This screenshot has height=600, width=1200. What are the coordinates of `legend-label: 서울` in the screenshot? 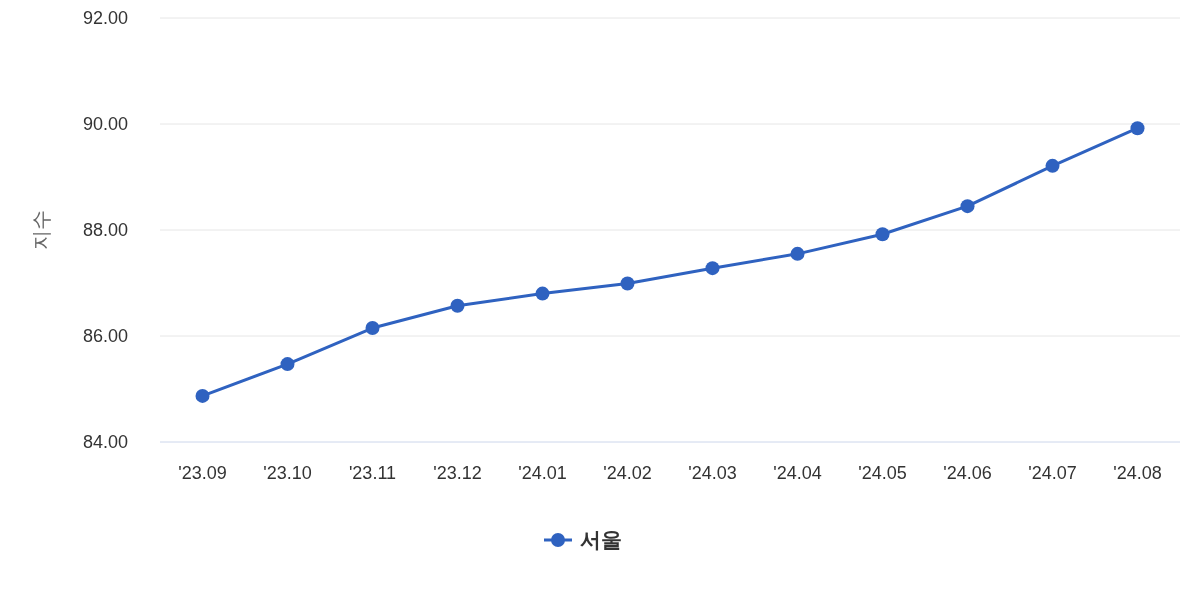 It's located at (601, 539).